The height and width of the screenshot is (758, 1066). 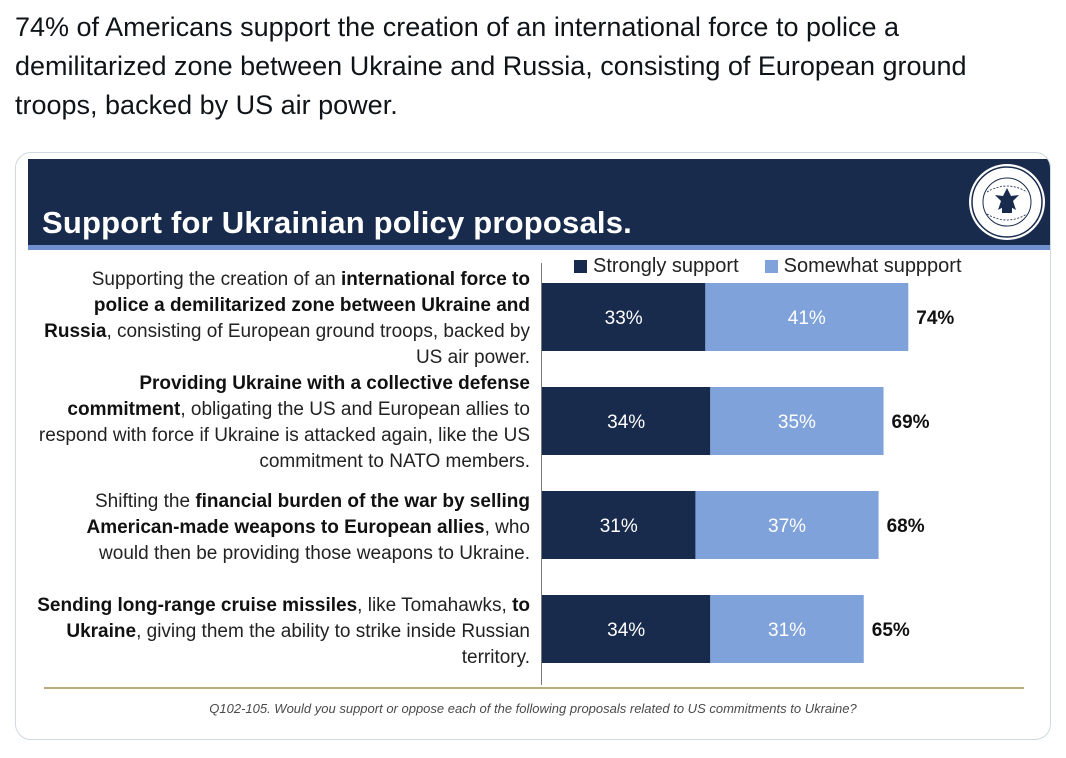 What do you see at coordinates (539, 247) in the screenshot?
I see `header-accent-stripe` at bounding box center [539, 247].